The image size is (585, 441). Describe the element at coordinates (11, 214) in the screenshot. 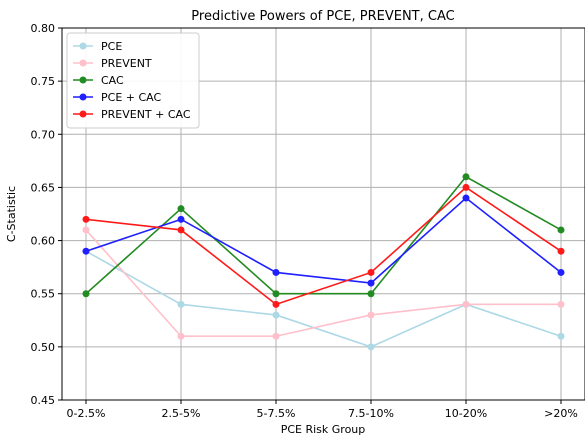

I see `y-axis-label: C-Statistic` at that location.